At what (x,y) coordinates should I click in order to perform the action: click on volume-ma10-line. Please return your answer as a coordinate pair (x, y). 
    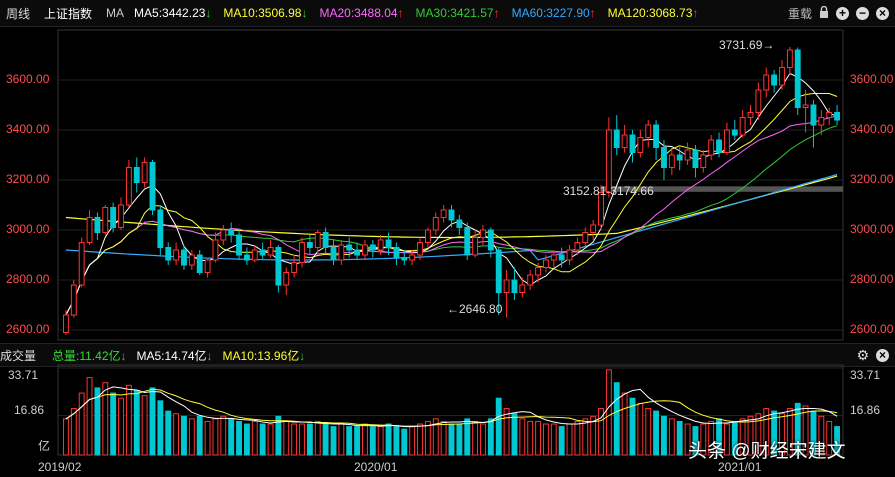
    Looking at the image, I should click on (451, 407).